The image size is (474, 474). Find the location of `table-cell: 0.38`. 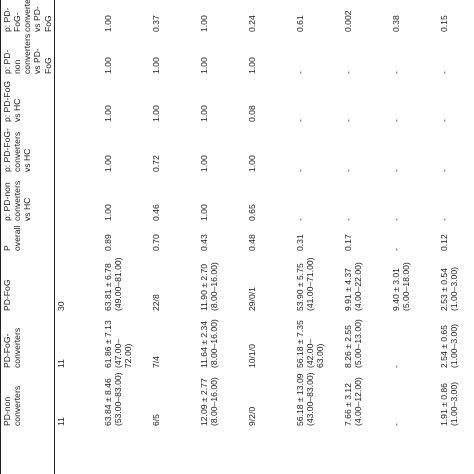

table-cell: 0.38 is located at coordinates (396, 23).